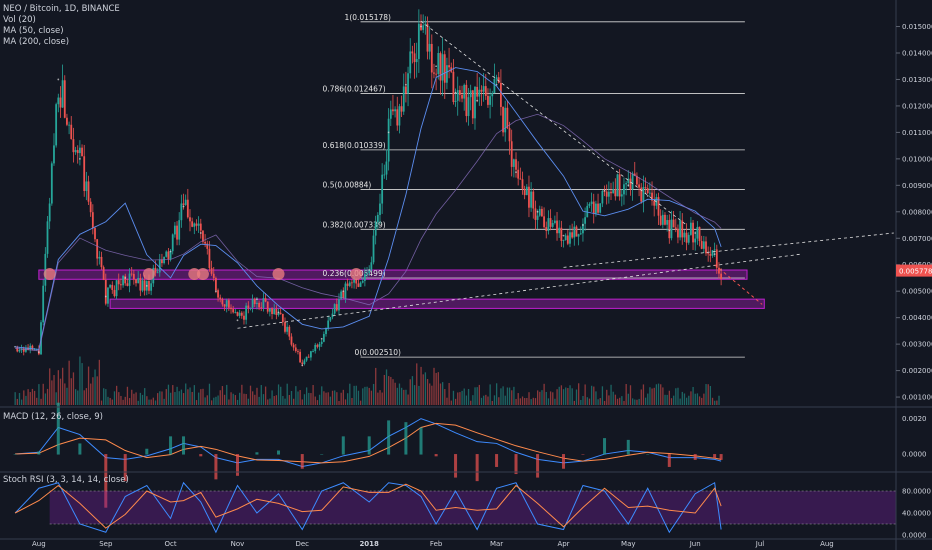  Describe the element at coordinates (436, 544) in the screenshot. I see `time-tick-label: Feb` at that location.